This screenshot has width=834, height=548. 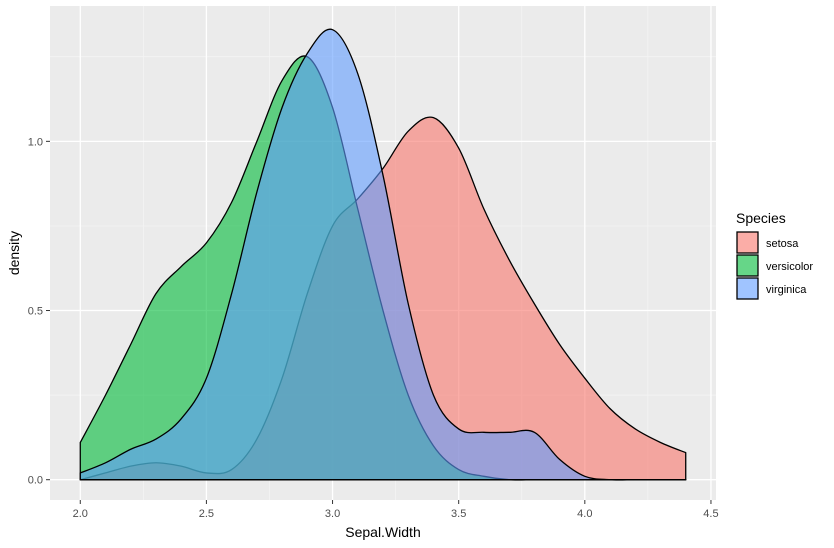 What do you see at coordinates (35, 481) in the screenshot?
I see `y-tick-label: 0.0` at bounding box center [35, 481].